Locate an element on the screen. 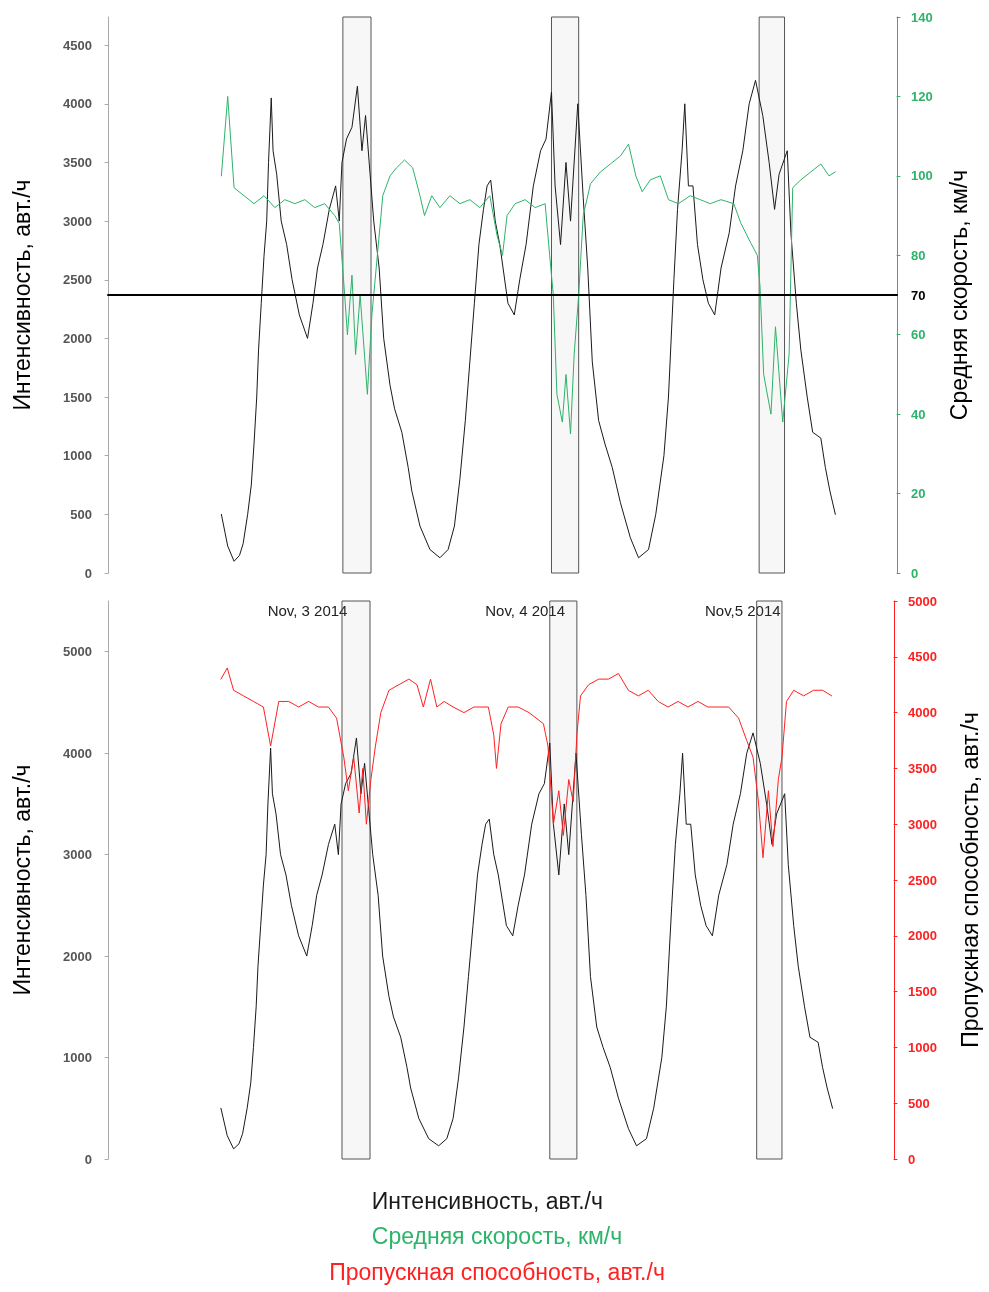 This screenshot has width=989, height=1292. y2-axis-title: Пропускная способность, авт./ч is located at coordinates (969, 880).